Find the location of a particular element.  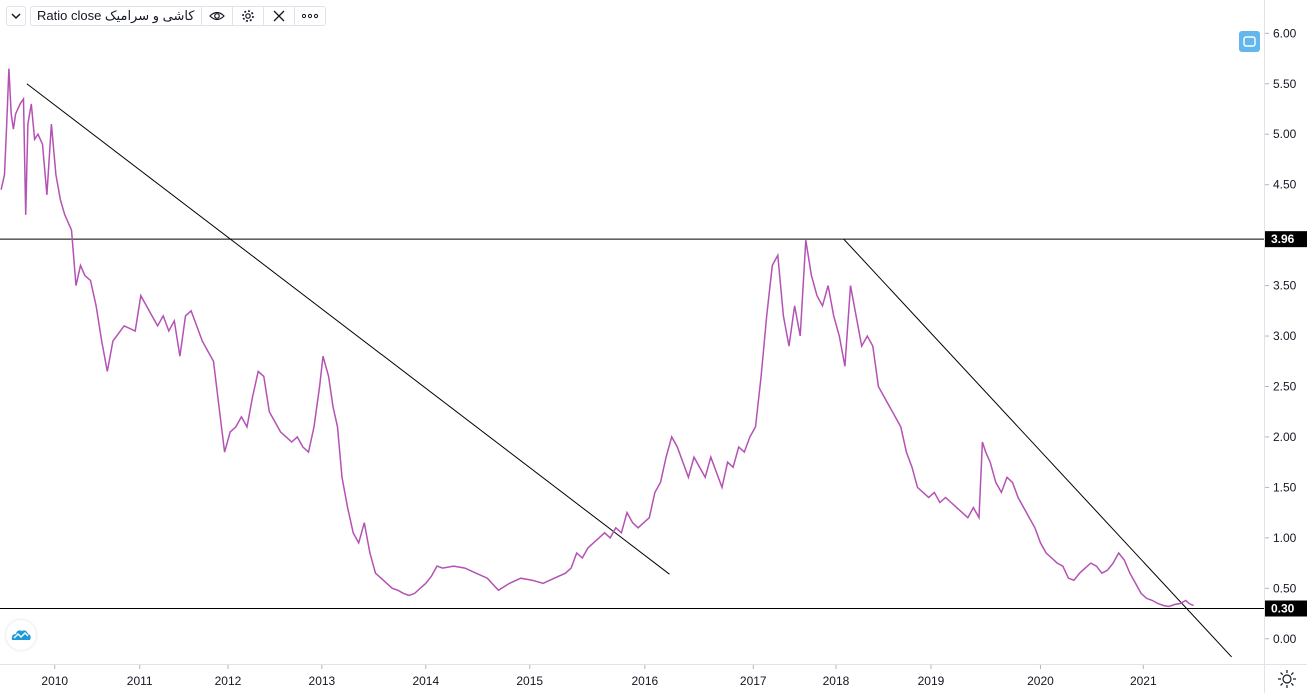

price-label-text: 3.96 is located at coordinates (1283, 239).